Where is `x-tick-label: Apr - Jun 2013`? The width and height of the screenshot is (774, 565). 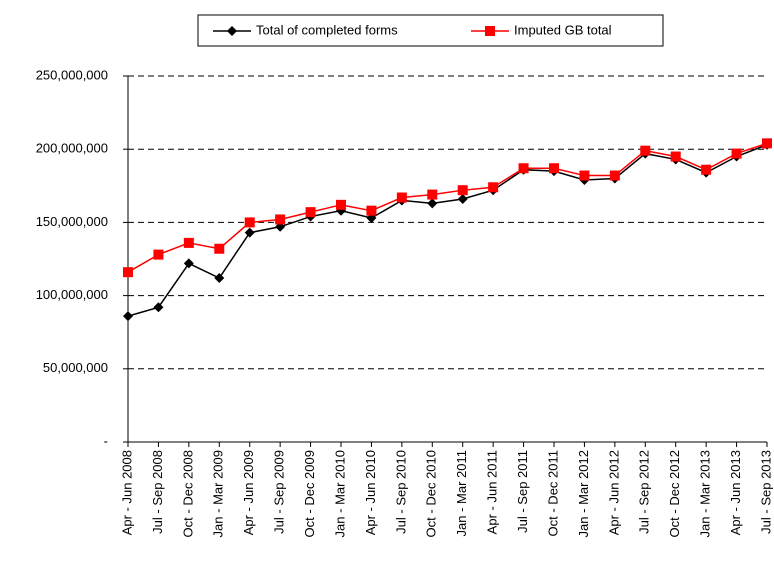 x-tick-label: Apr - Jun 2013 is located at coordinates (735, 492).